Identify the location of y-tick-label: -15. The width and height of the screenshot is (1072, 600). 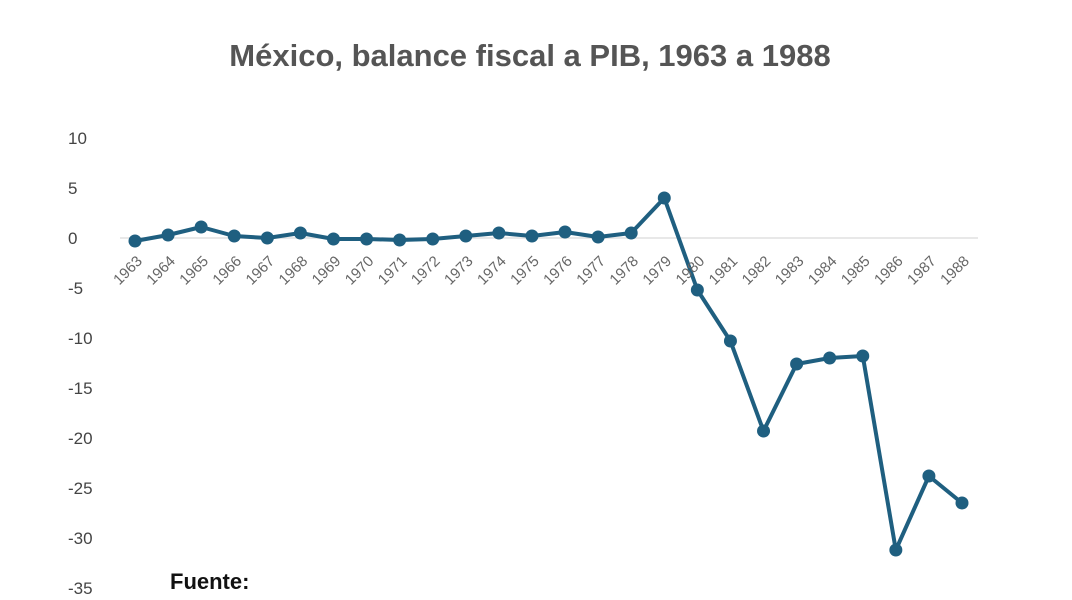
(80, 388).